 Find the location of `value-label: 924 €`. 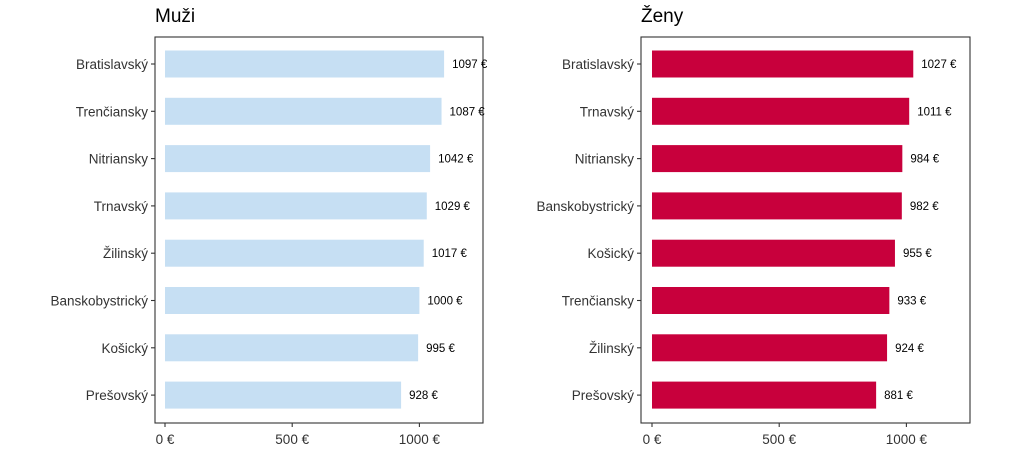

value-label: 924 € is located at coordinates (909, 349).